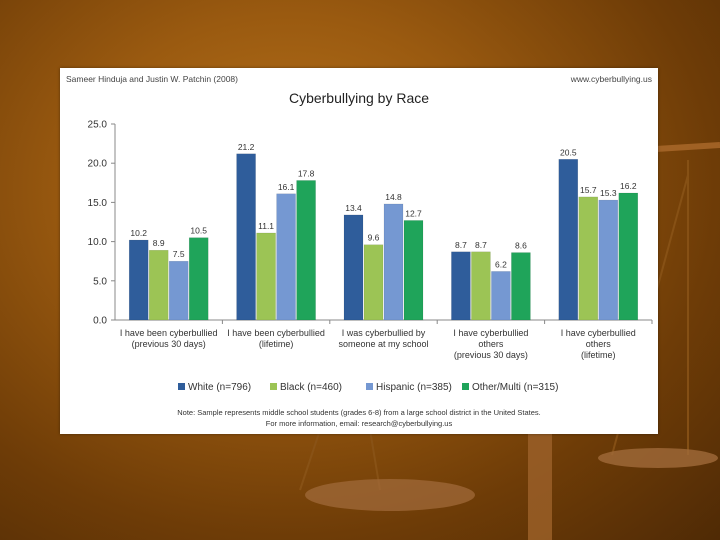 This screenshot has height=540, width=720. Describe the element at coordinates (374, 238) in the screenshot. I see `data-label: 9.6` at that location.